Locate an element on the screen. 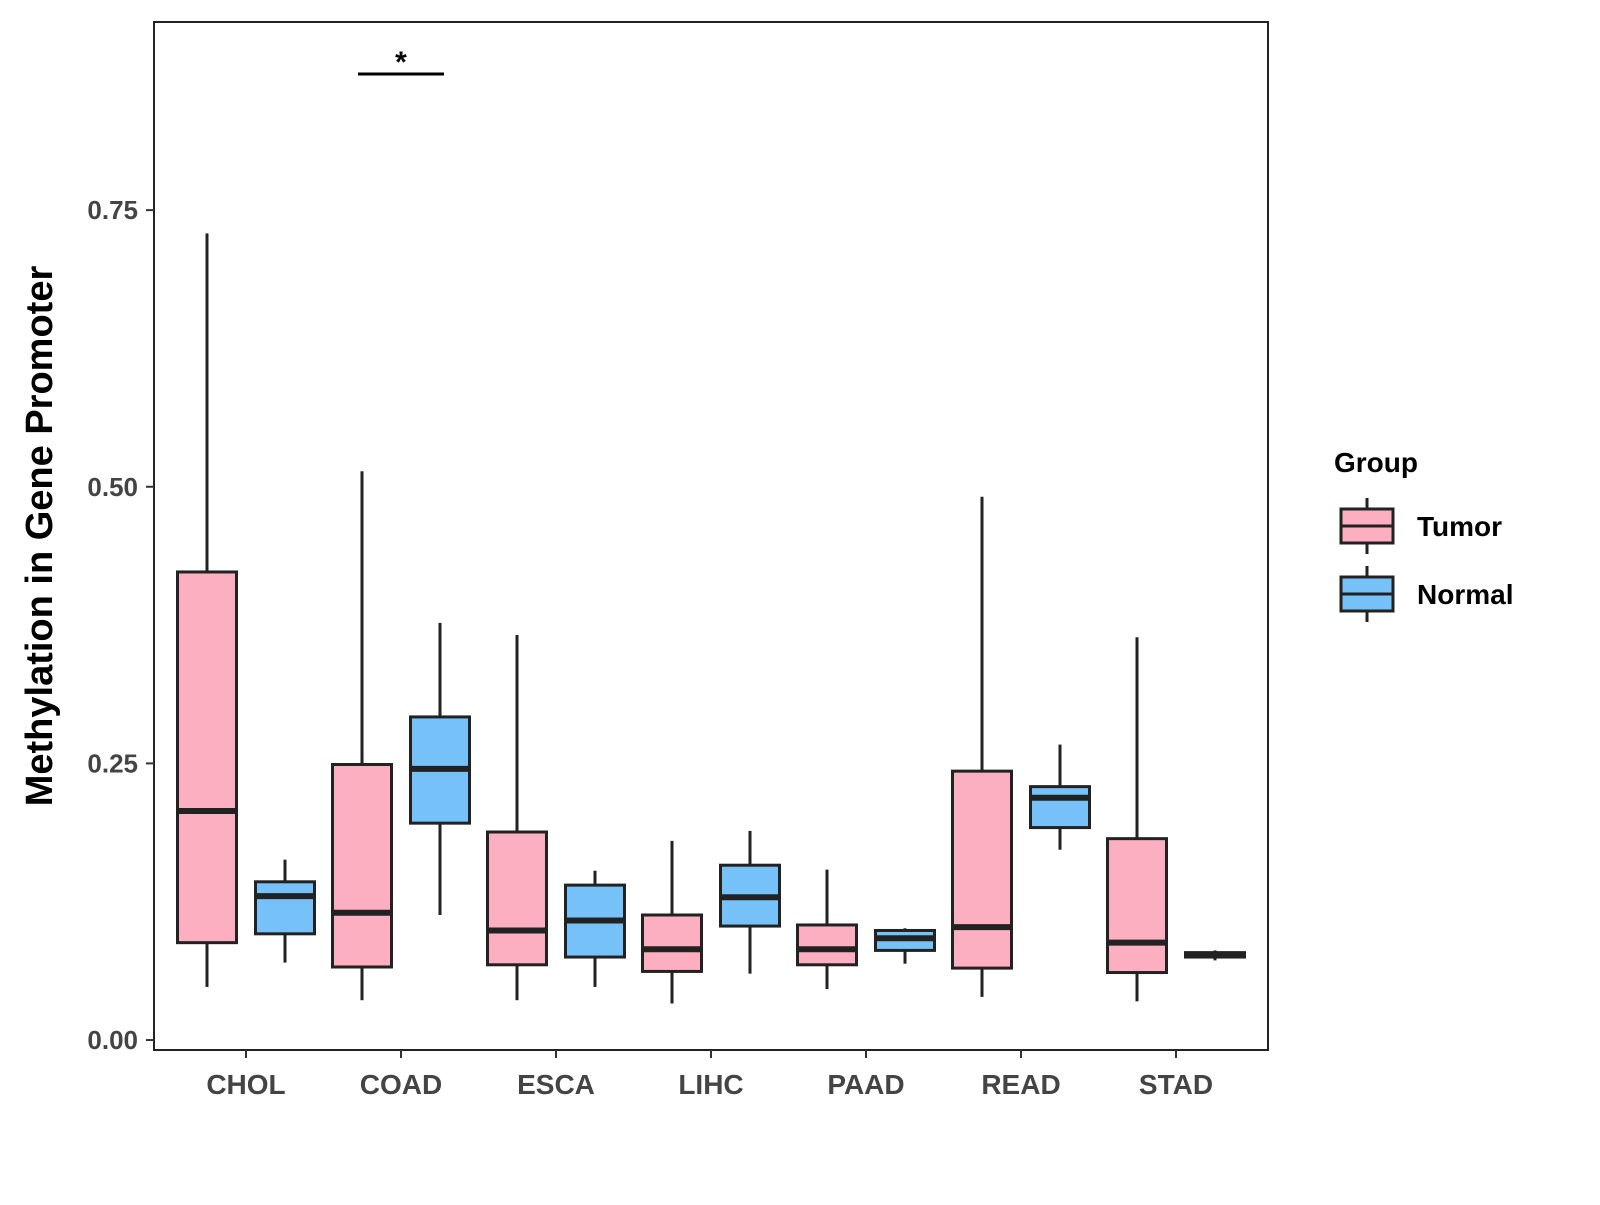 The width and height of the screenshot is (1600, 1205). annotations: * is located at coordinates (401, 62).